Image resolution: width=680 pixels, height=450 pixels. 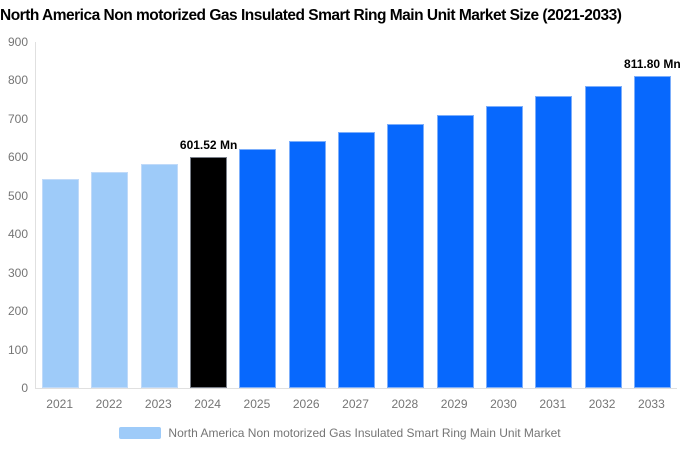 What do you see at coordinates (17, 349) in the screenshot?
I see `y-tick-label: 100` at bounding box center [17, 349].